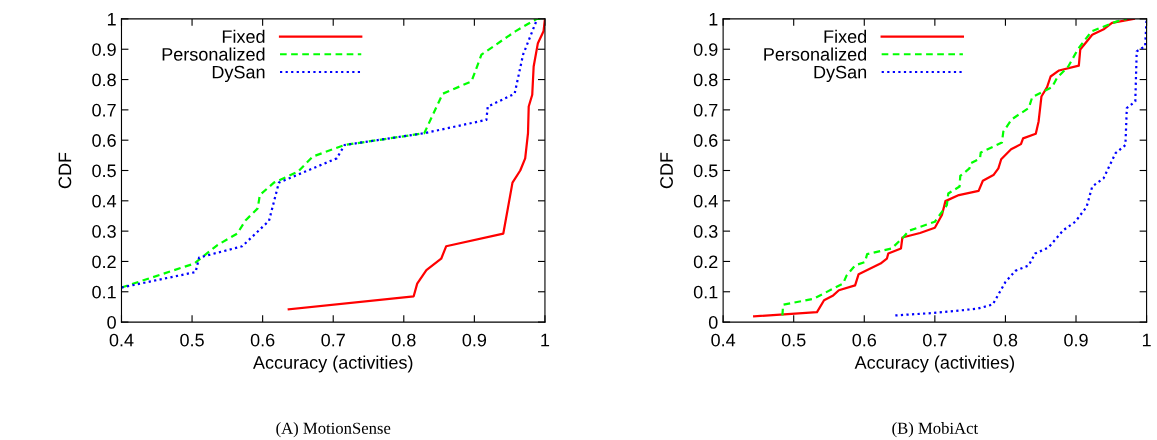 The height and width of the screenshot is (440, 1157). Describe the element at coordinates (333, 430) in the screenshot. I see `text: (A) MotionSense` at that location.